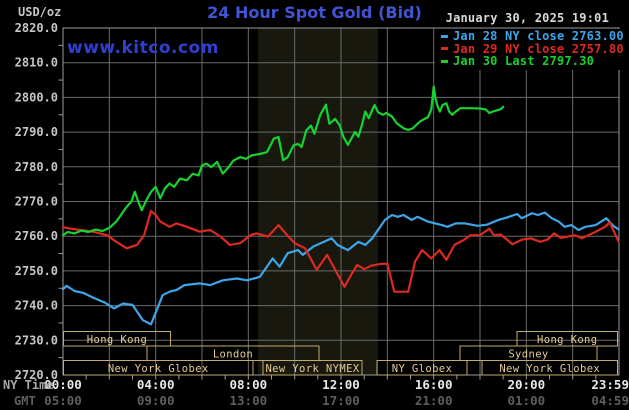  I want to click on legend-item-jan29: Jan 29 NY close 2757.80, so click(532, 48).